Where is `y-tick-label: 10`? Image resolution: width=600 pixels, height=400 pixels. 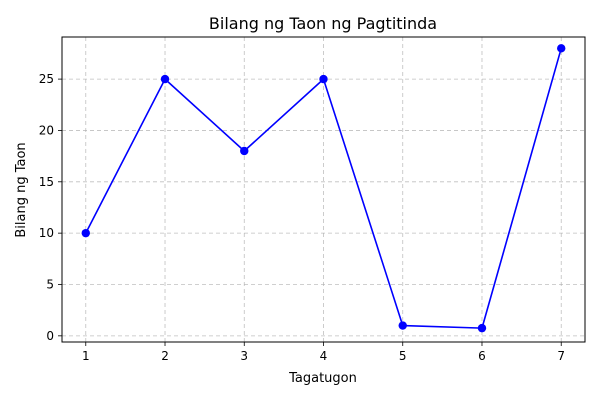
y-tick-label: 10 is located at coordinates (46, 233).